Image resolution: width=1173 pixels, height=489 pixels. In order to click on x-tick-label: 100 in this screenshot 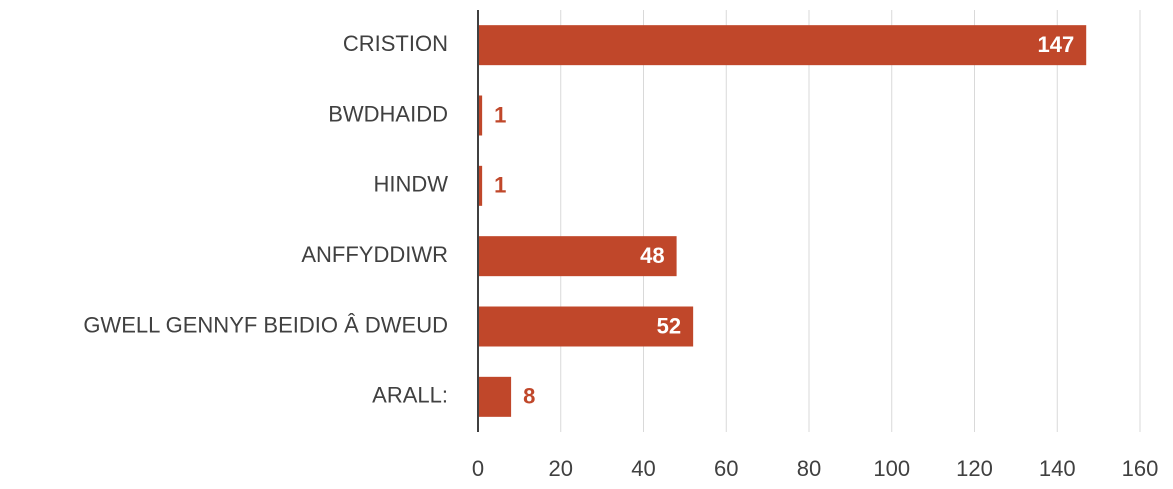, I will do `click(891, 468)`.